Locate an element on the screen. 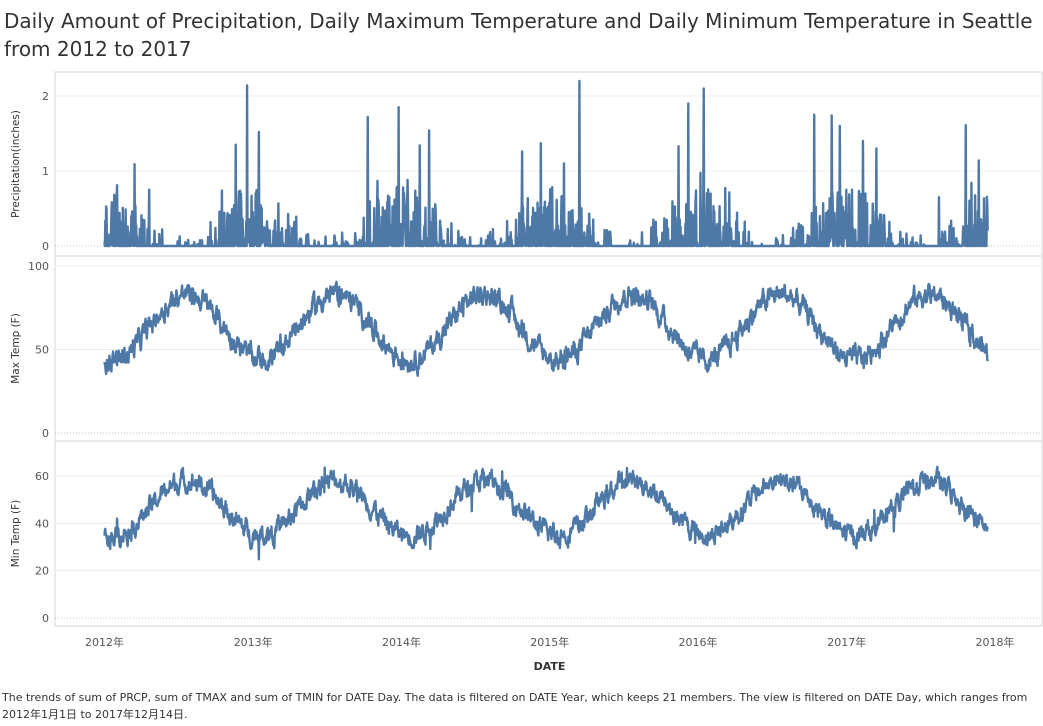 This screenshot has height=726, width=1043. x-tick-label: 2016年 is located at coordinates (698, 642).